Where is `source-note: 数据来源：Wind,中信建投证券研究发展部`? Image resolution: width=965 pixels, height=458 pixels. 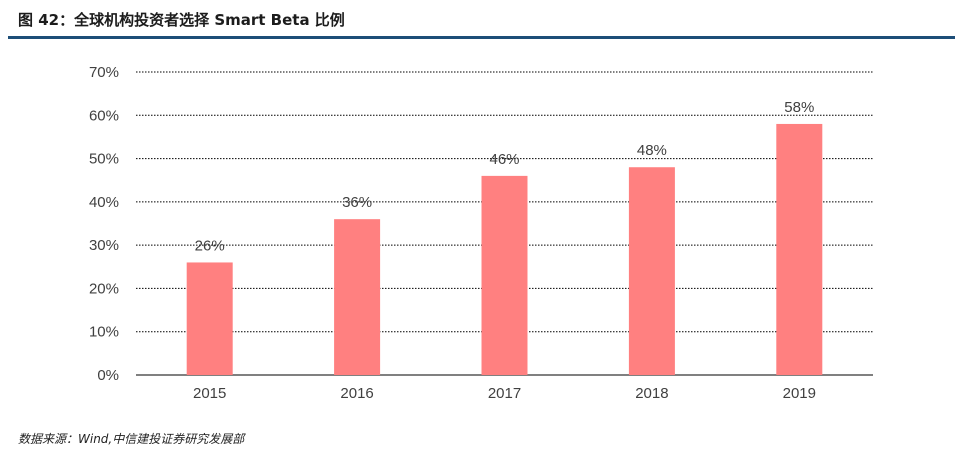 source-note: 数据来源：Wind,中信建投证券研究发展部 is located at coordinates (131, 439).